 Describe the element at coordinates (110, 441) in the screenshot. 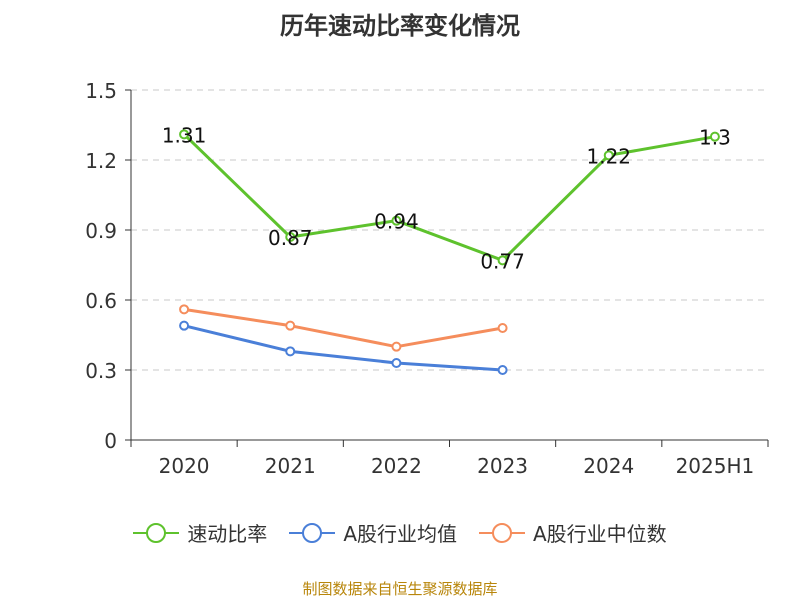

I see `y-tick-label: 0` at that location.